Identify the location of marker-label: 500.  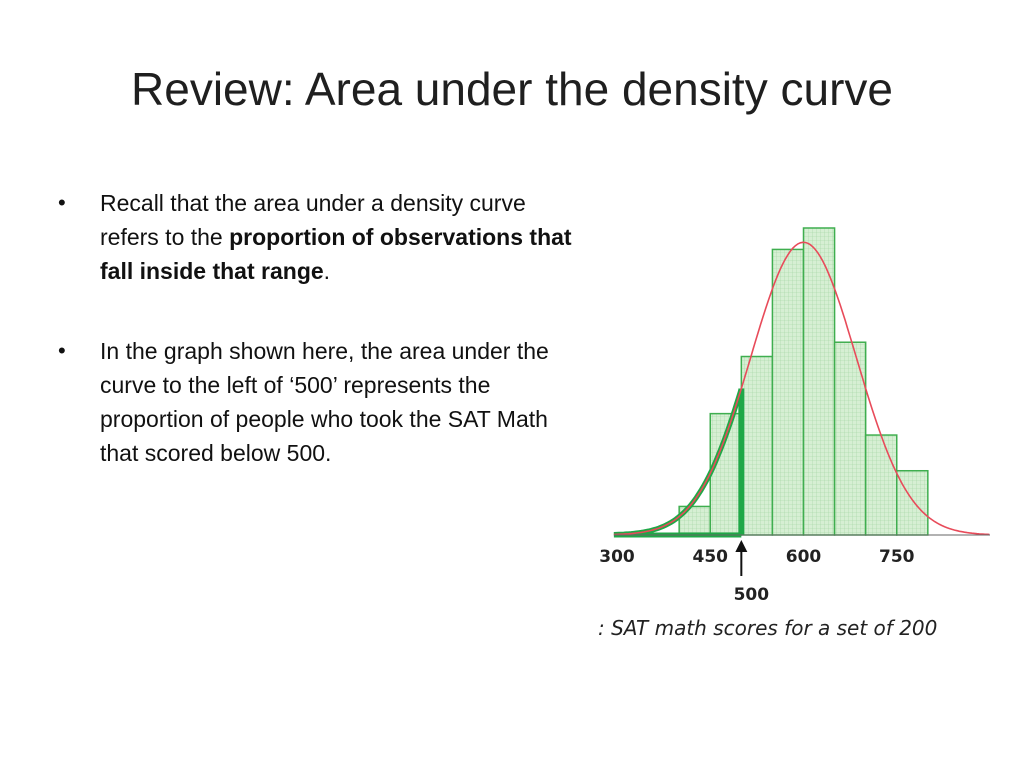
(752, 595).